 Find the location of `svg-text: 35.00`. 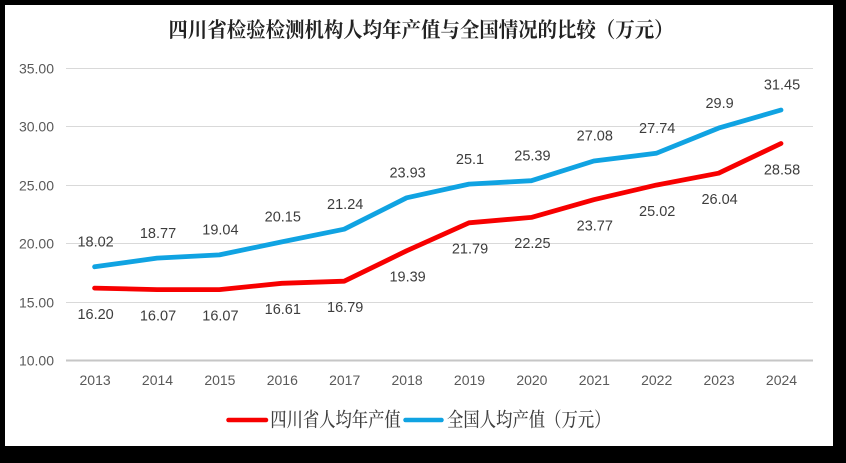

svg-text: 35.00 is located at coordinates (36, 69).